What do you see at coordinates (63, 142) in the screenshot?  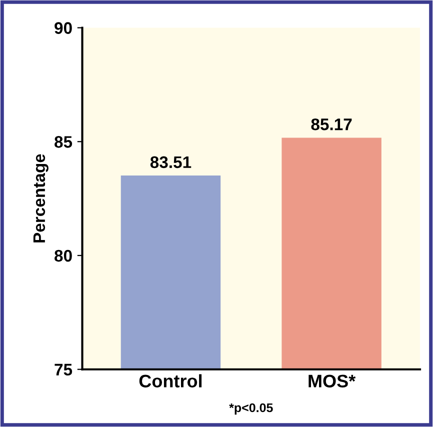 I see `y-tick-label: 85` at bounding box center [63, 142].